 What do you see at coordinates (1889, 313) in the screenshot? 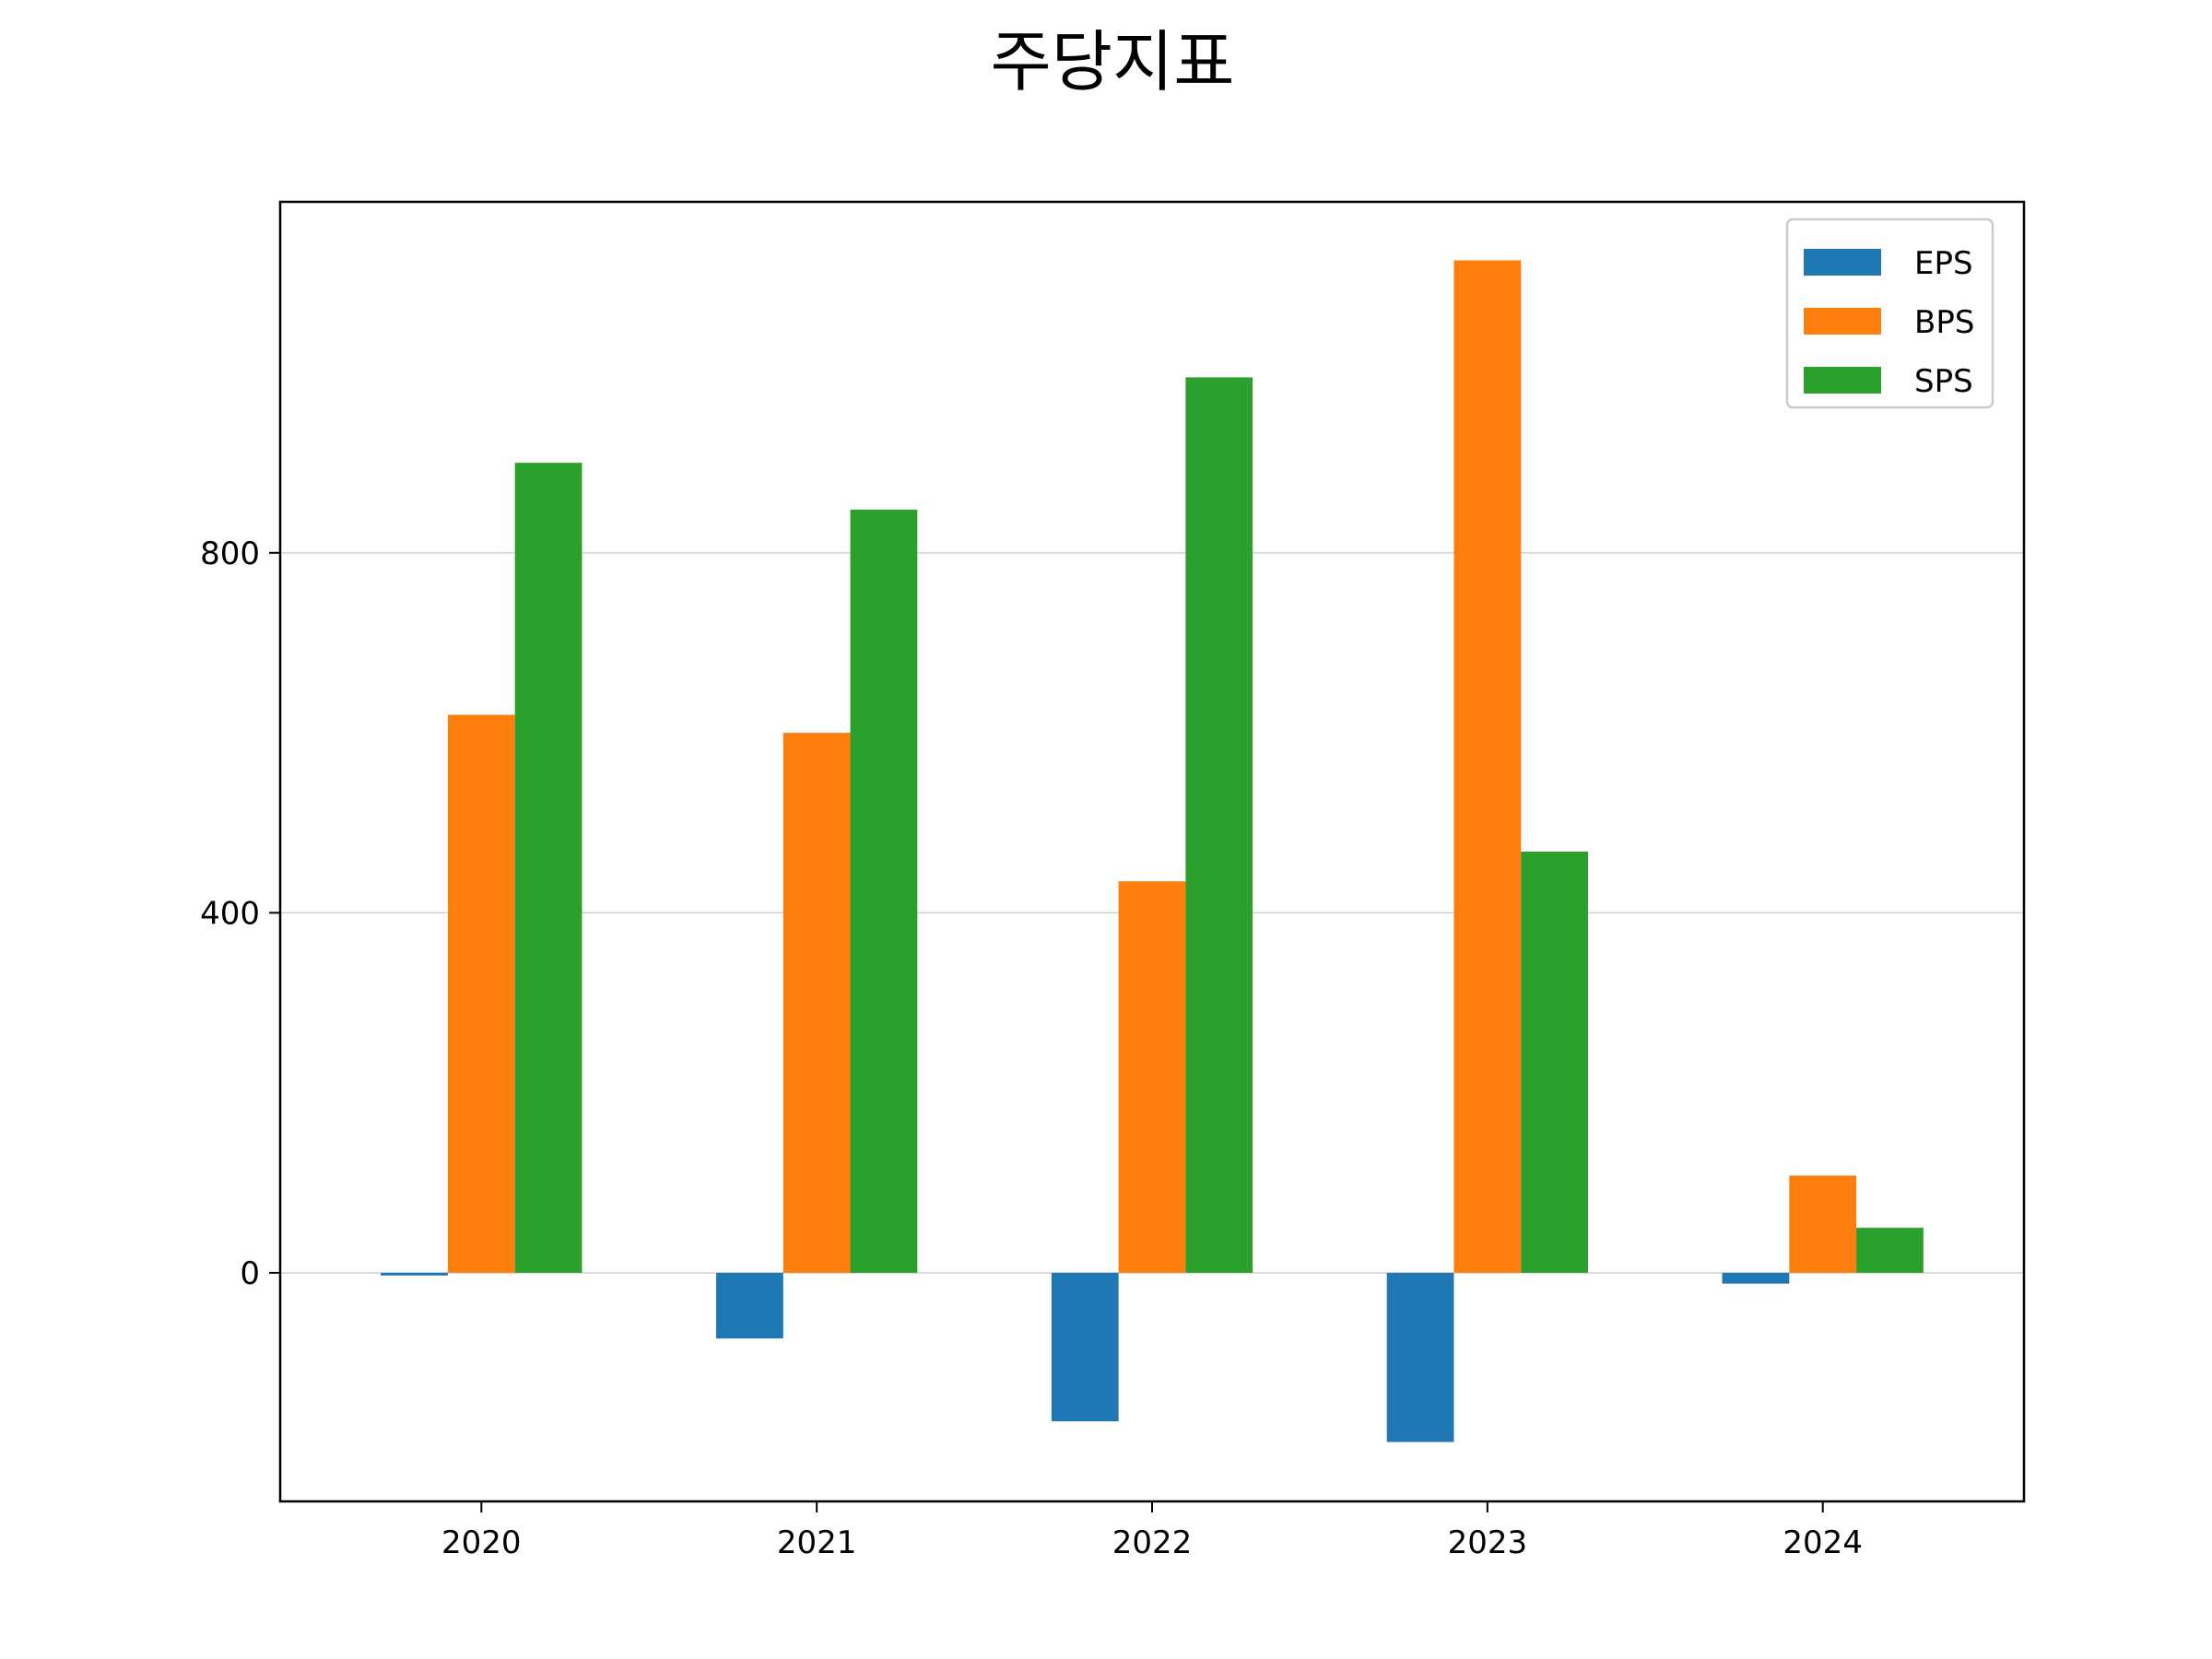
I see `legend: EPS BPS SPS` at bounding box center [1889, 313].